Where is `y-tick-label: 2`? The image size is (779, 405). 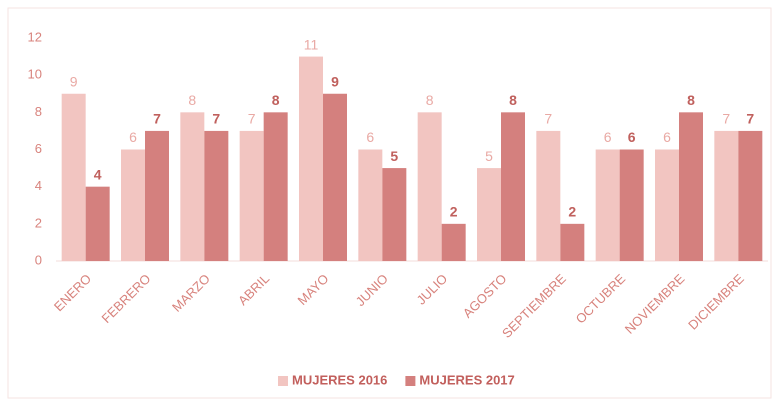
y-tick-label: 2 is located at coordinates (38, 222).